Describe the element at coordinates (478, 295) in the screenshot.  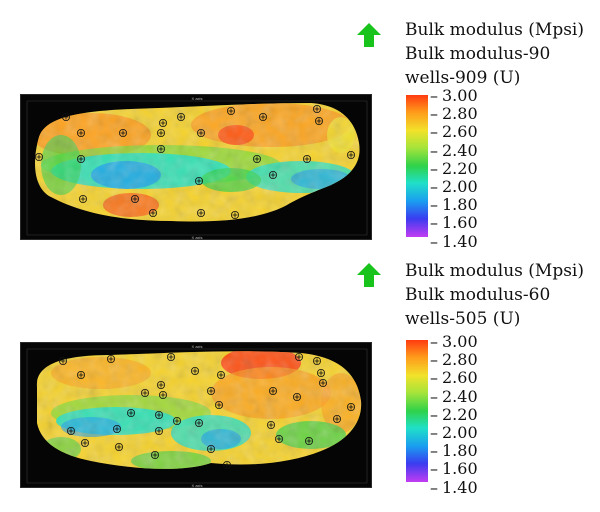
I see `legend-title-line2: Bulk modulus-60` at that location.